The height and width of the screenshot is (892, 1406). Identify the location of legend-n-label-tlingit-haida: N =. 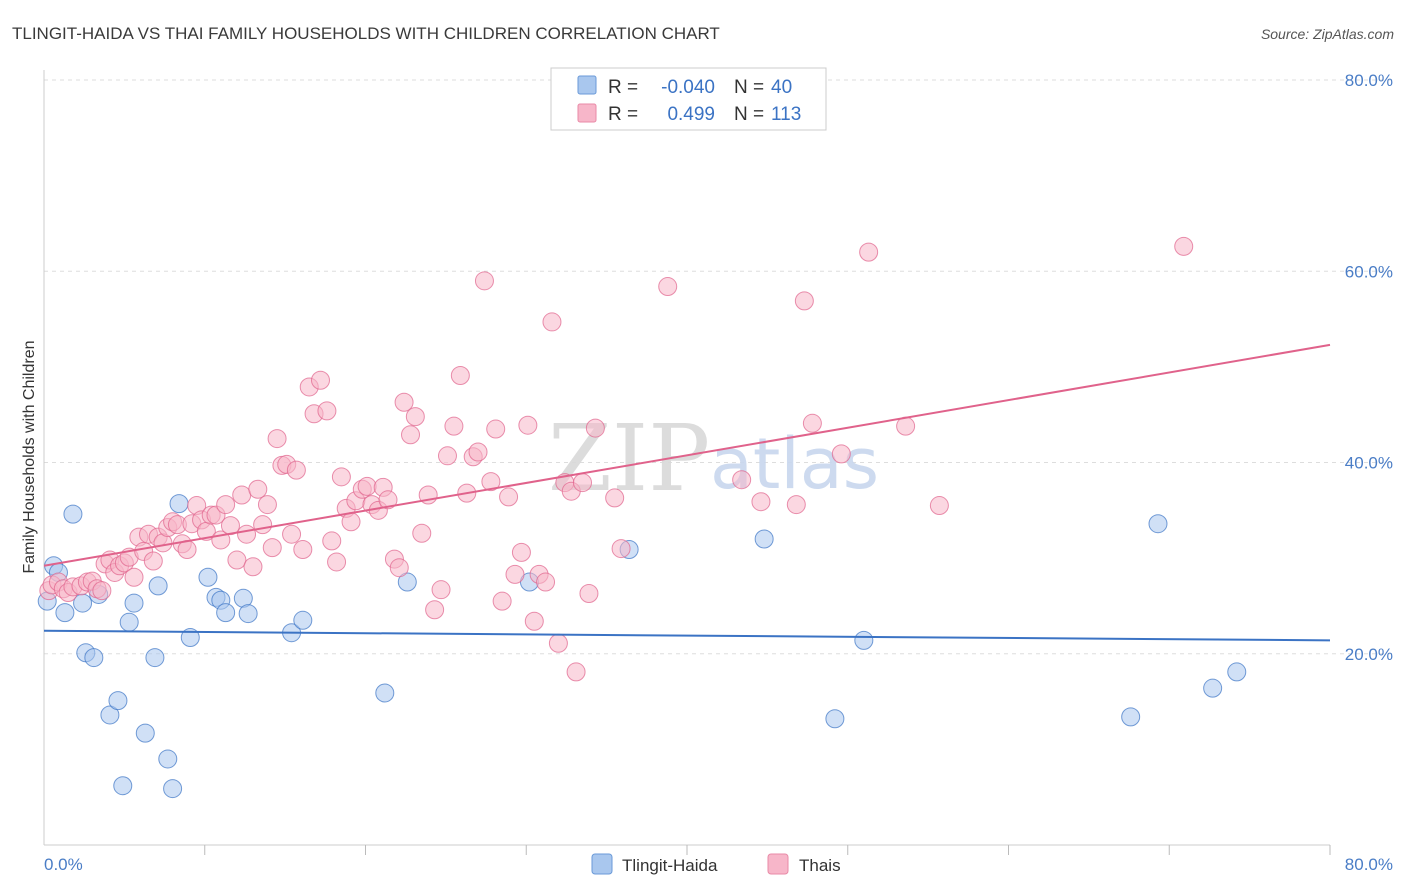
(749, 87).